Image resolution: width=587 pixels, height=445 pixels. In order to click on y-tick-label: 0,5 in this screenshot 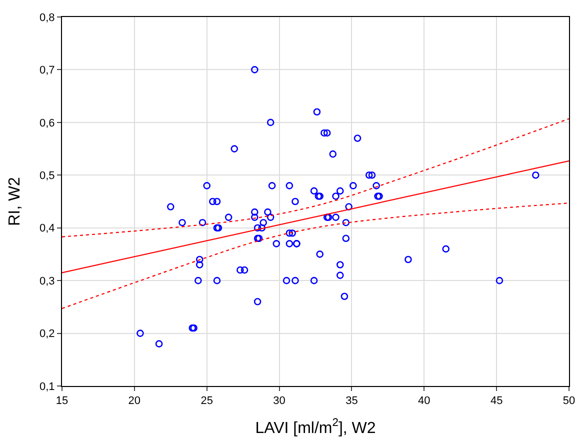, I will do `click(47, 176)`.